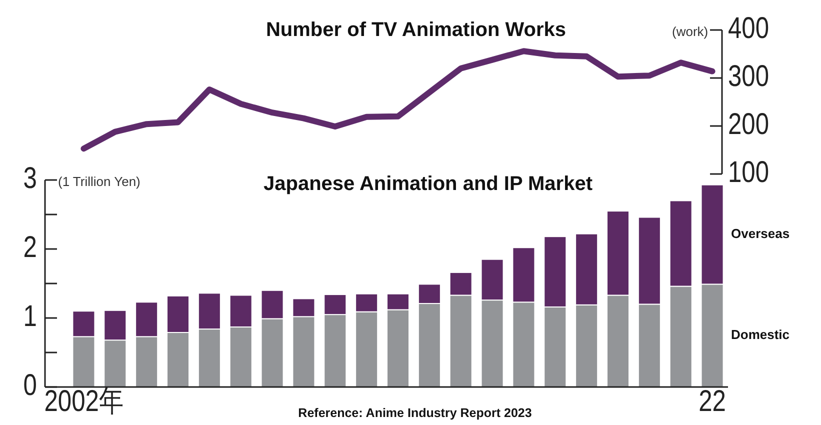 Image resolution: width=821 pixels, height=425 pixels. Describe the element at coordinates (416, 30) in the screenshot. I see `title: Number of TV Animation Works` at that location.